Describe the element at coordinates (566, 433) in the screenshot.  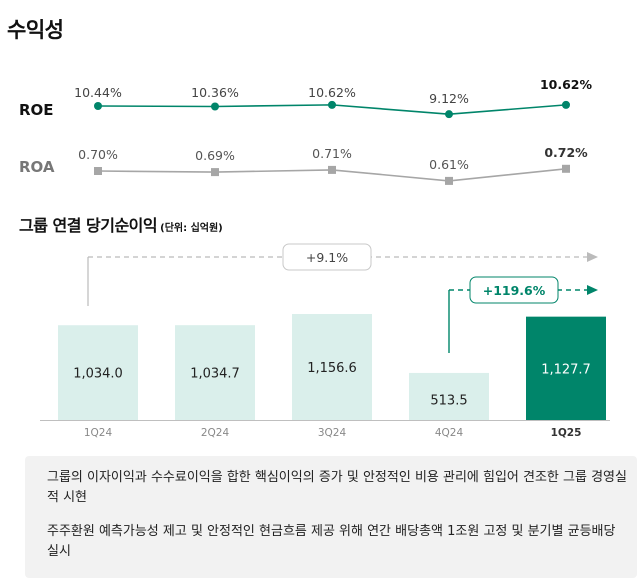
I see `x-axis-label-1q25: 1Q25` at that location.